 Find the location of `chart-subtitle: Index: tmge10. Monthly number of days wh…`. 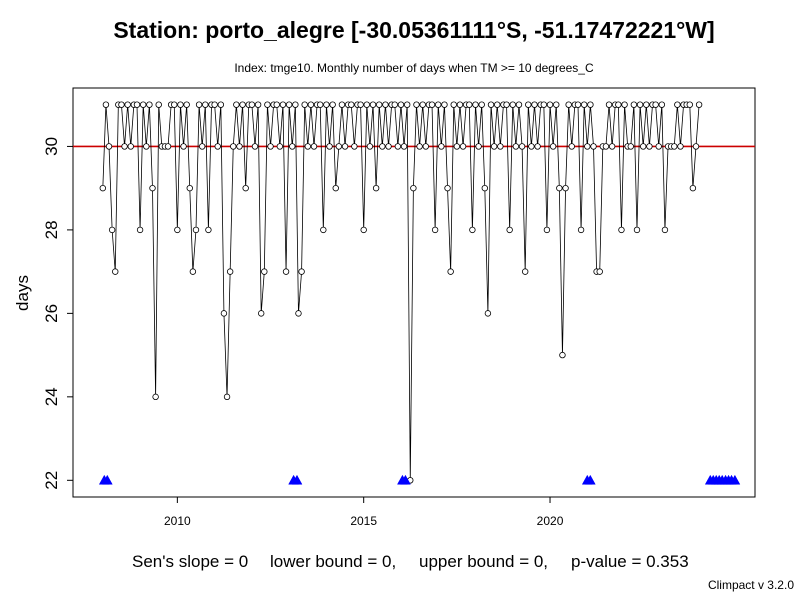

chart-subtitle: Index: tmge10. Monthly number of days wh… is located at coordinates (414, 68).